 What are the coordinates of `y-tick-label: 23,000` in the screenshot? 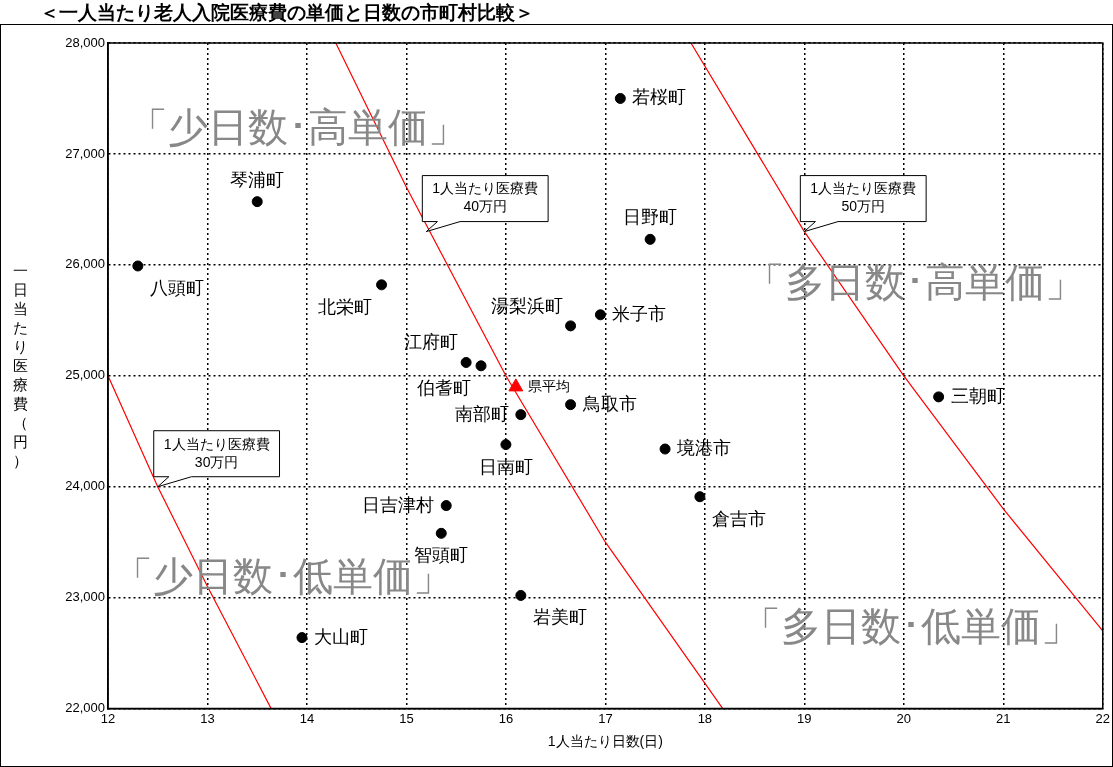 It's located at (85, 597).